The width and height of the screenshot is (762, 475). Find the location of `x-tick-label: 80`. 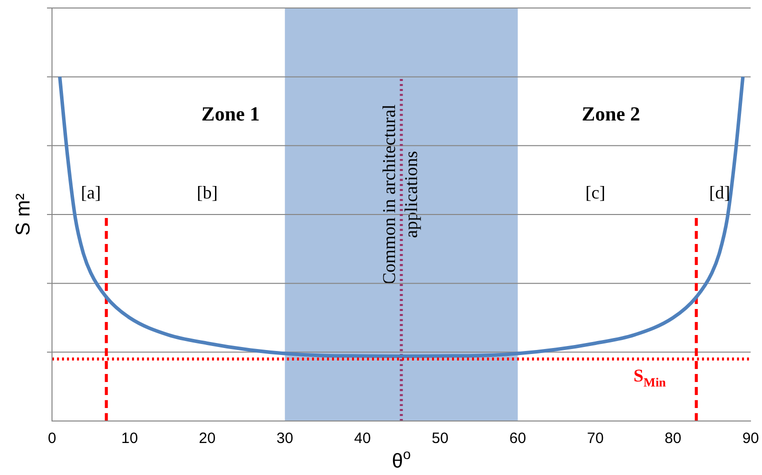

x-tick-label: 80 is located at coordinates (673, 439).